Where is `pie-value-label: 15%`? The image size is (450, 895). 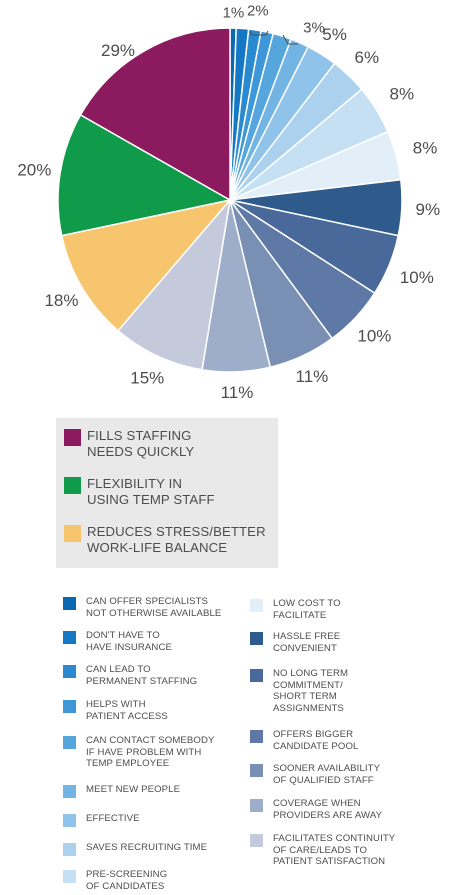
pie-value-label: 15% is located at coordinates (147, 378).